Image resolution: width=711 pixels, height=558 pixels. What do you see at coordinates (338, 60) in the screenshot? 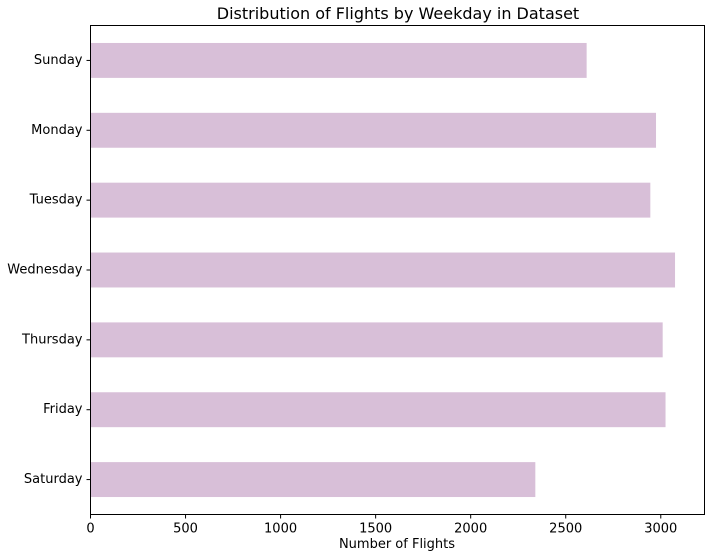
I see `bar-sunday` at bounding box center [338, 60].